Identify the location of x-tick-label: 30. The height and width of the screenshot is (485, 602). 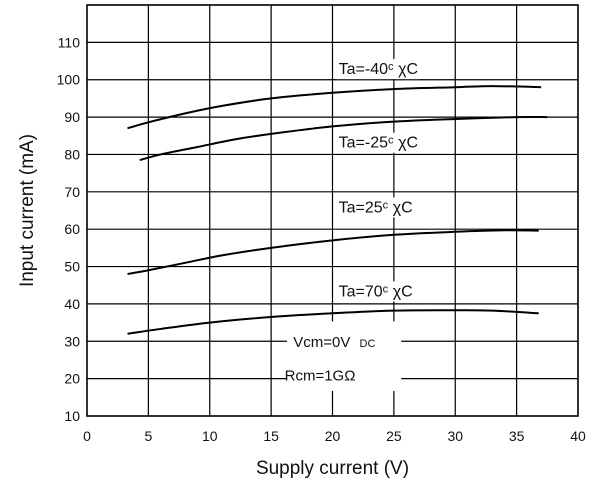
(455, 436).